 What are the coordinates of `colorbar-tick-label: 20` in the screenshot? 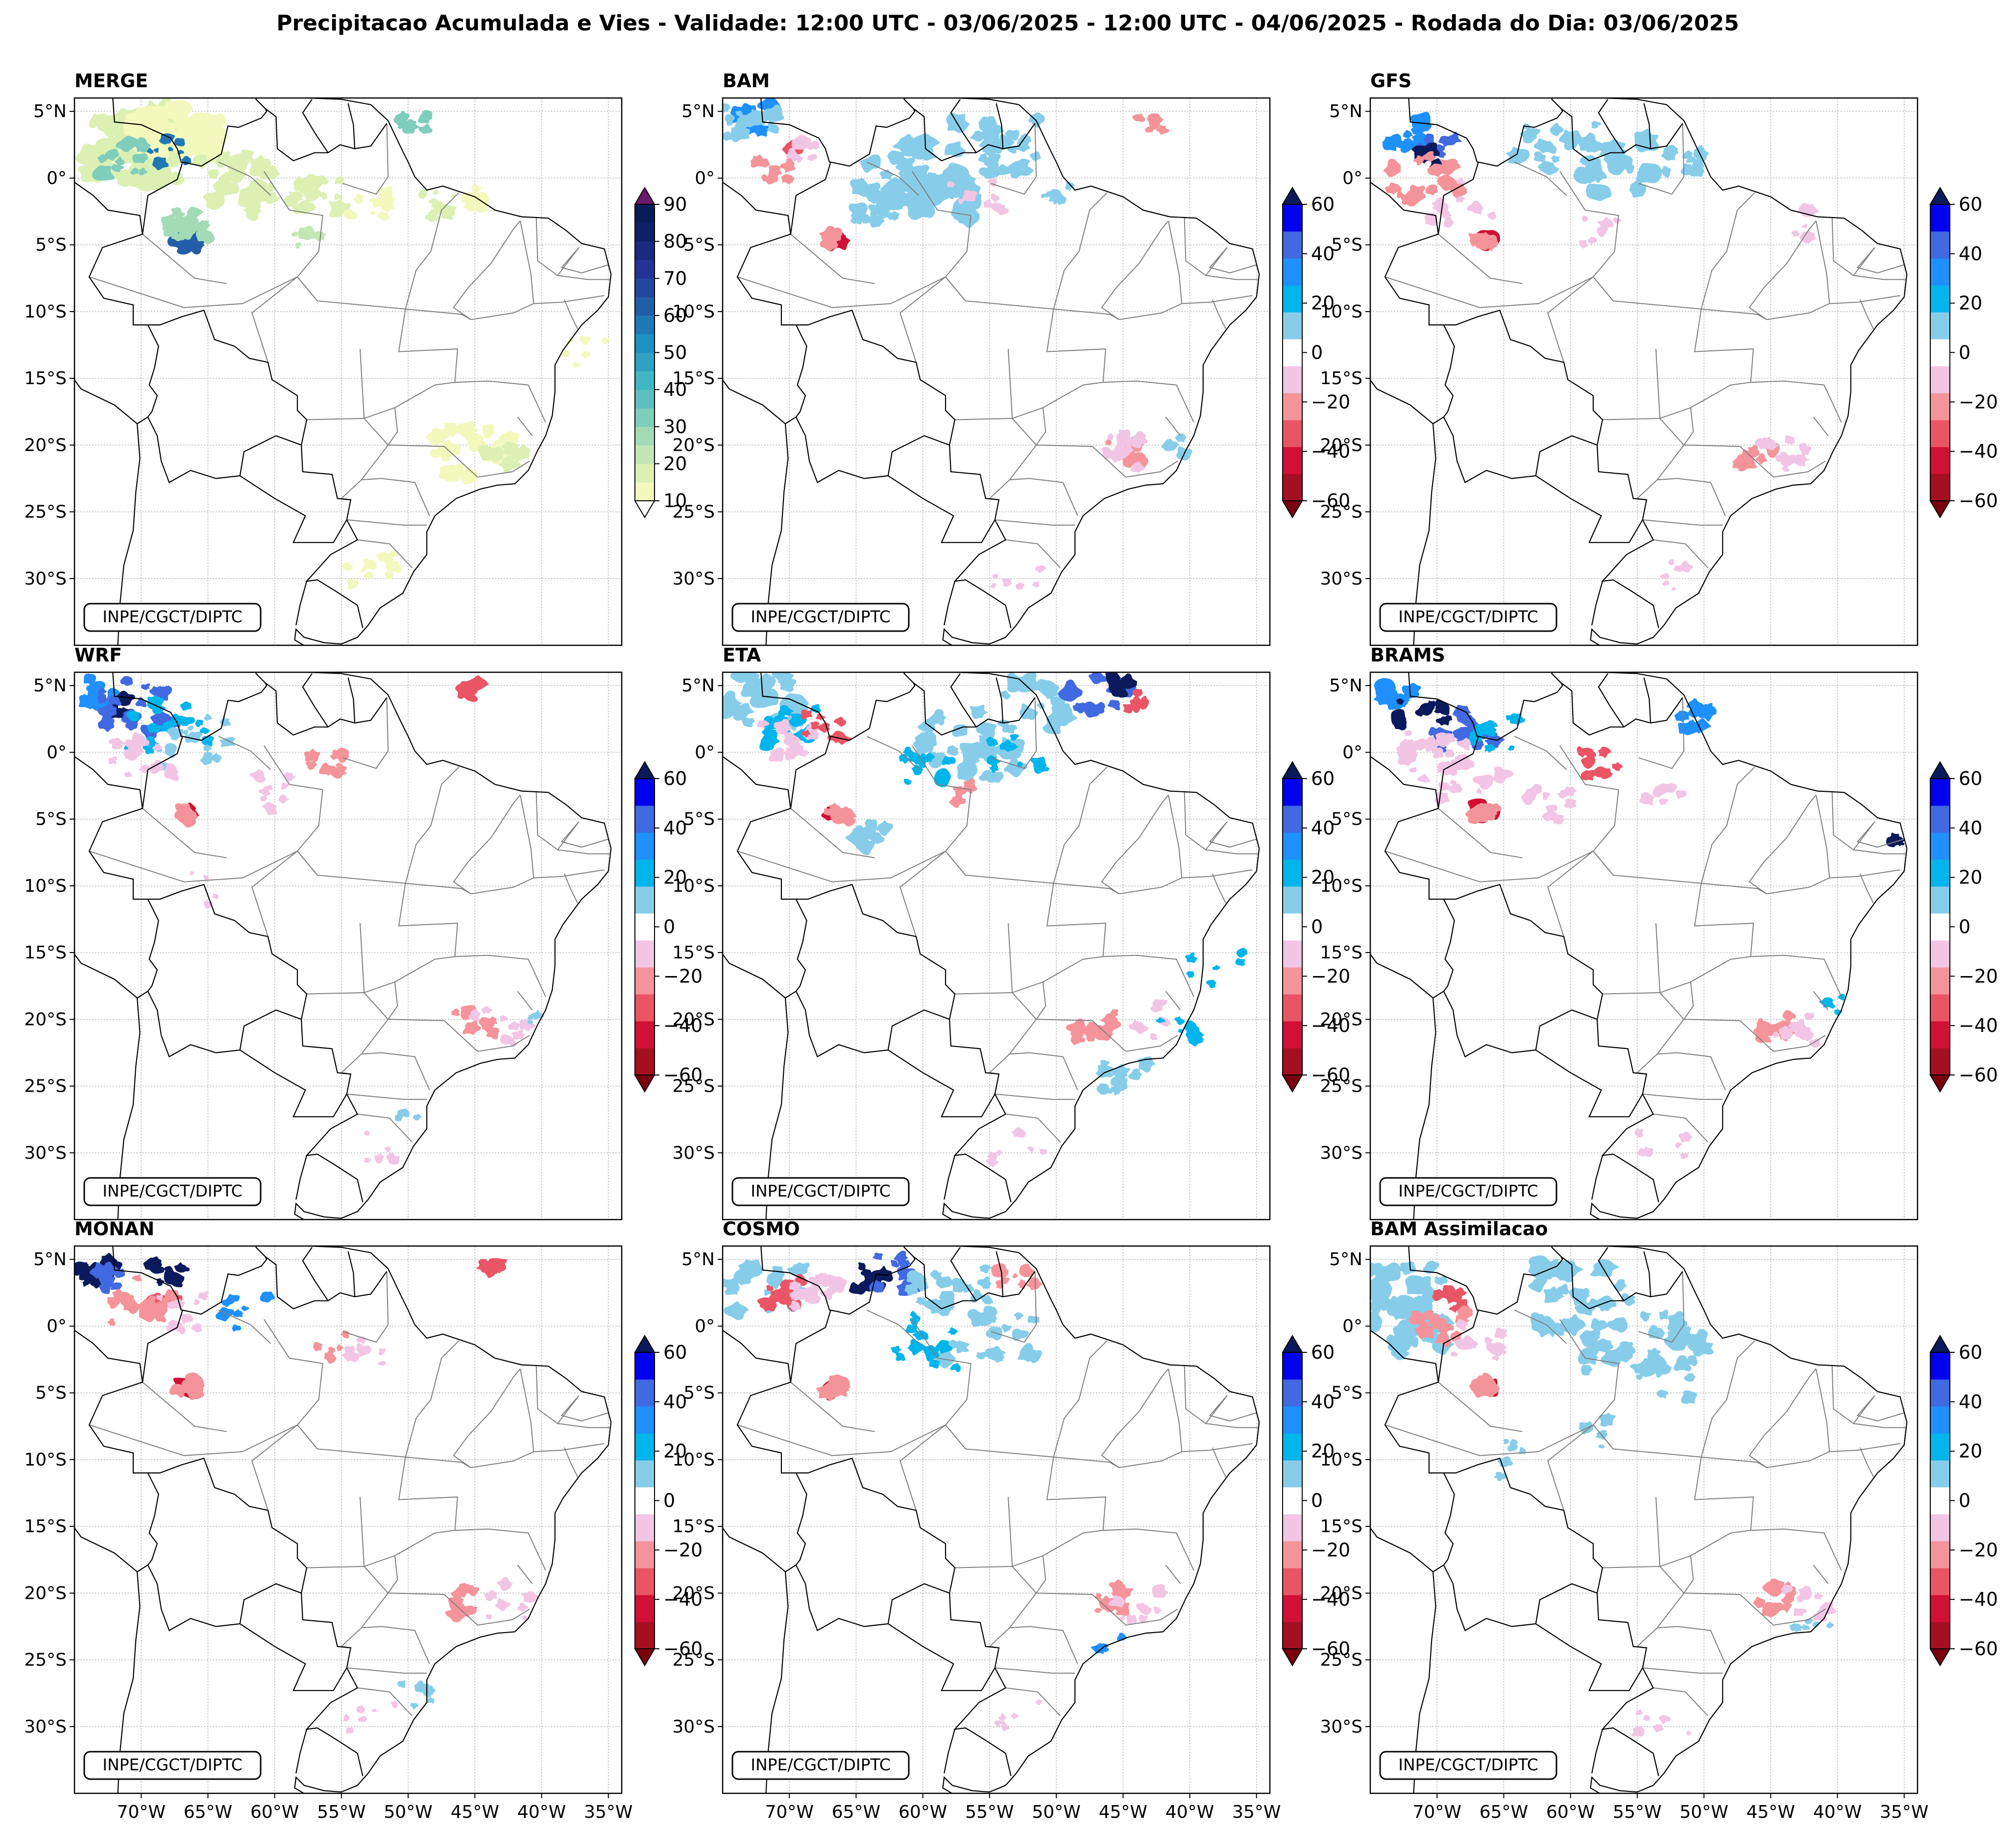 It's located at (1323, 1451).